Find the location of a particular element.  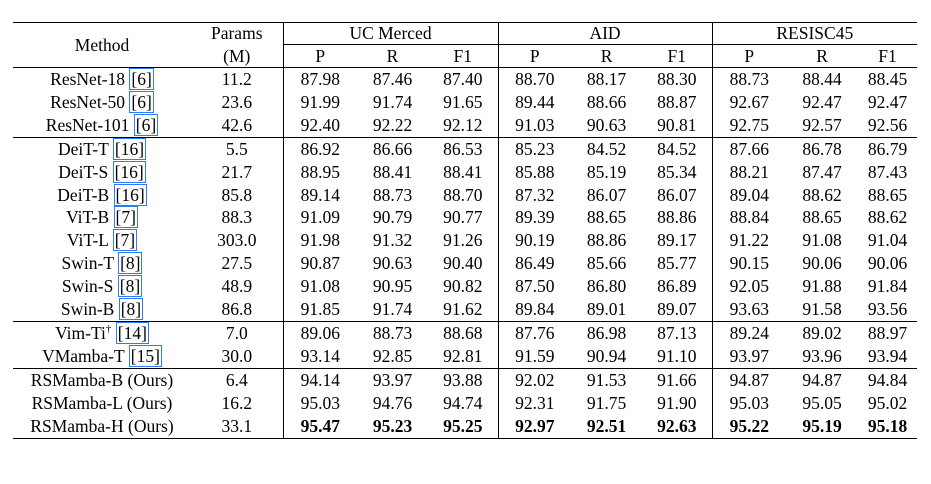

metric-cell: 88.86 is located at coordinates (677, 217).